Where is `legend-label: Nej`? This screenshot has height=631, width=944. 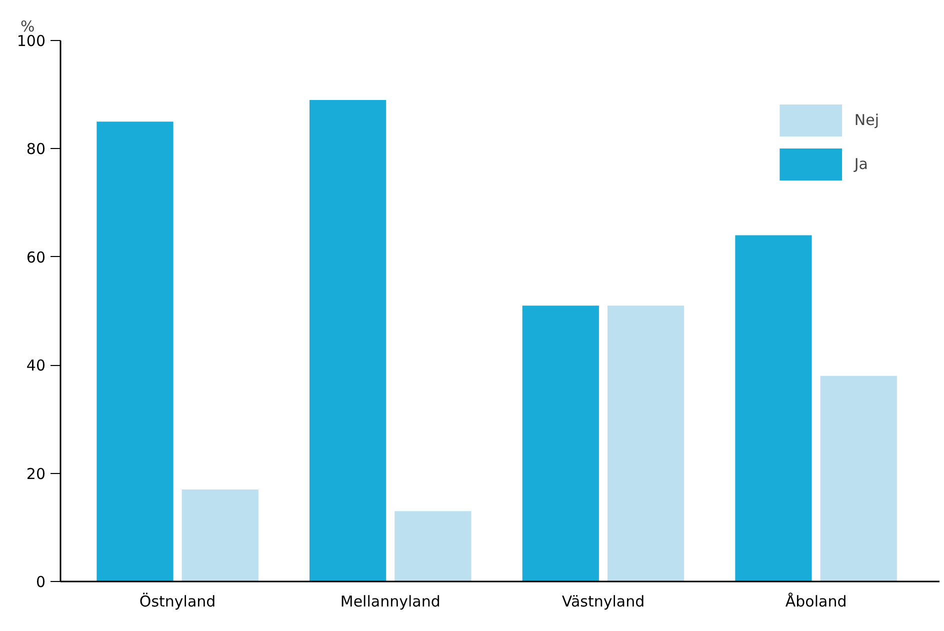
legend-label: Nej is located at coordinates (866, 120).